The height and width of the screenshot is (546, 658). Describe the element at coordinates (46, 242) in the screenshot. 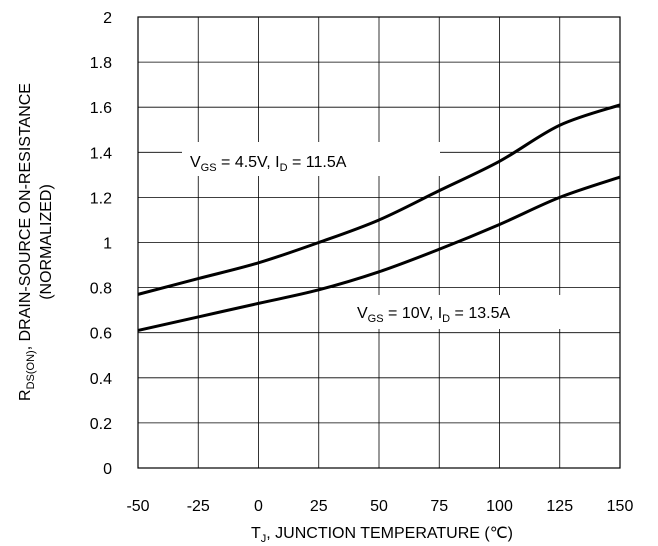

I see `y-axis-title-line2: (NORMALIZED)` at that location.